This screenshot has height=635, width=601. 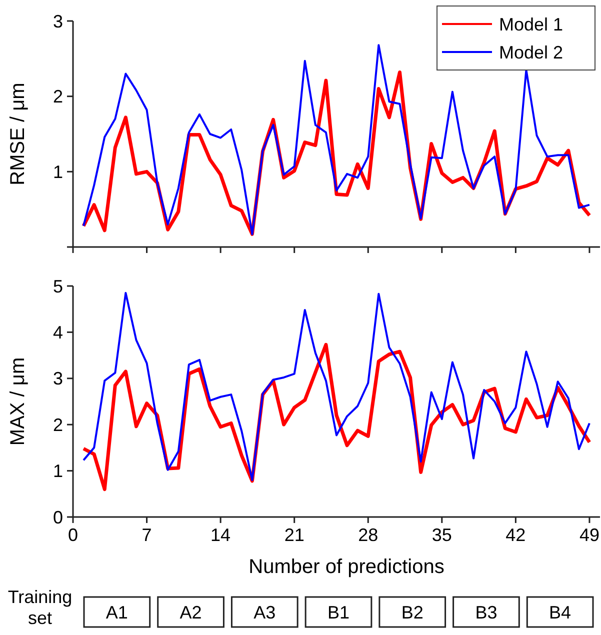 What do you see at coordinates (57, 332) in the screenshot?
I see `y-tick-label: 4` at bounding box center [57, 332].